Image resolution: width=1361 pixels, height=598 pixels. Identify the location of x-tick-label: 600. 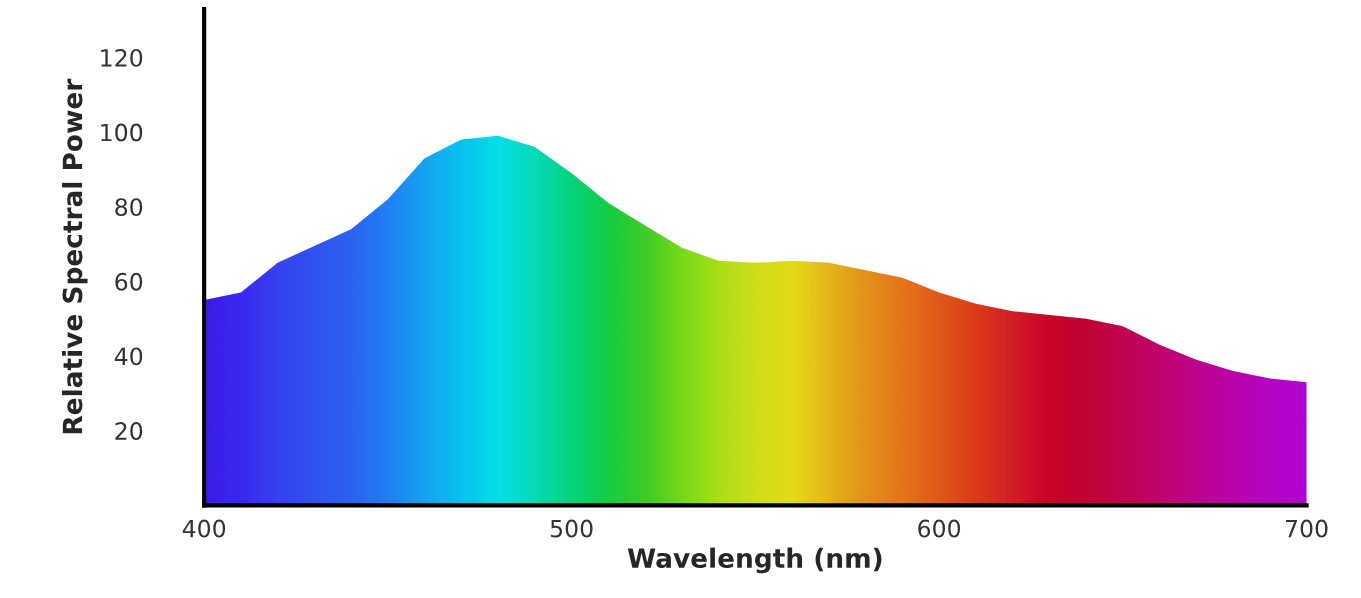
(939, 528).